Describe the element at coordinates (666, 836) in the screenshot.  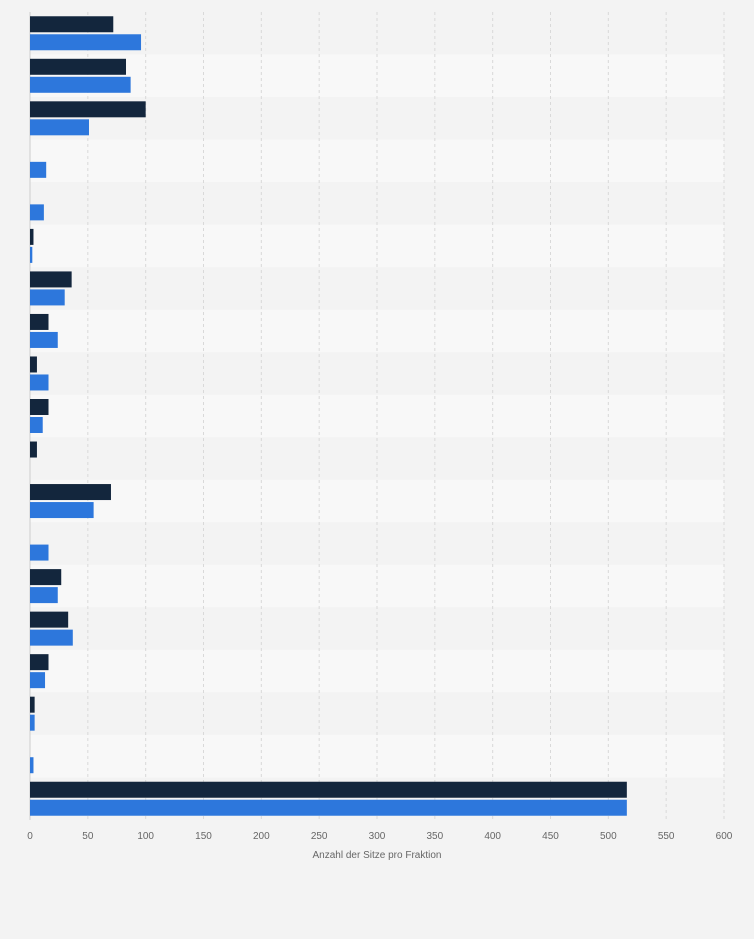
I see `x-tick-label: 550` at that location.